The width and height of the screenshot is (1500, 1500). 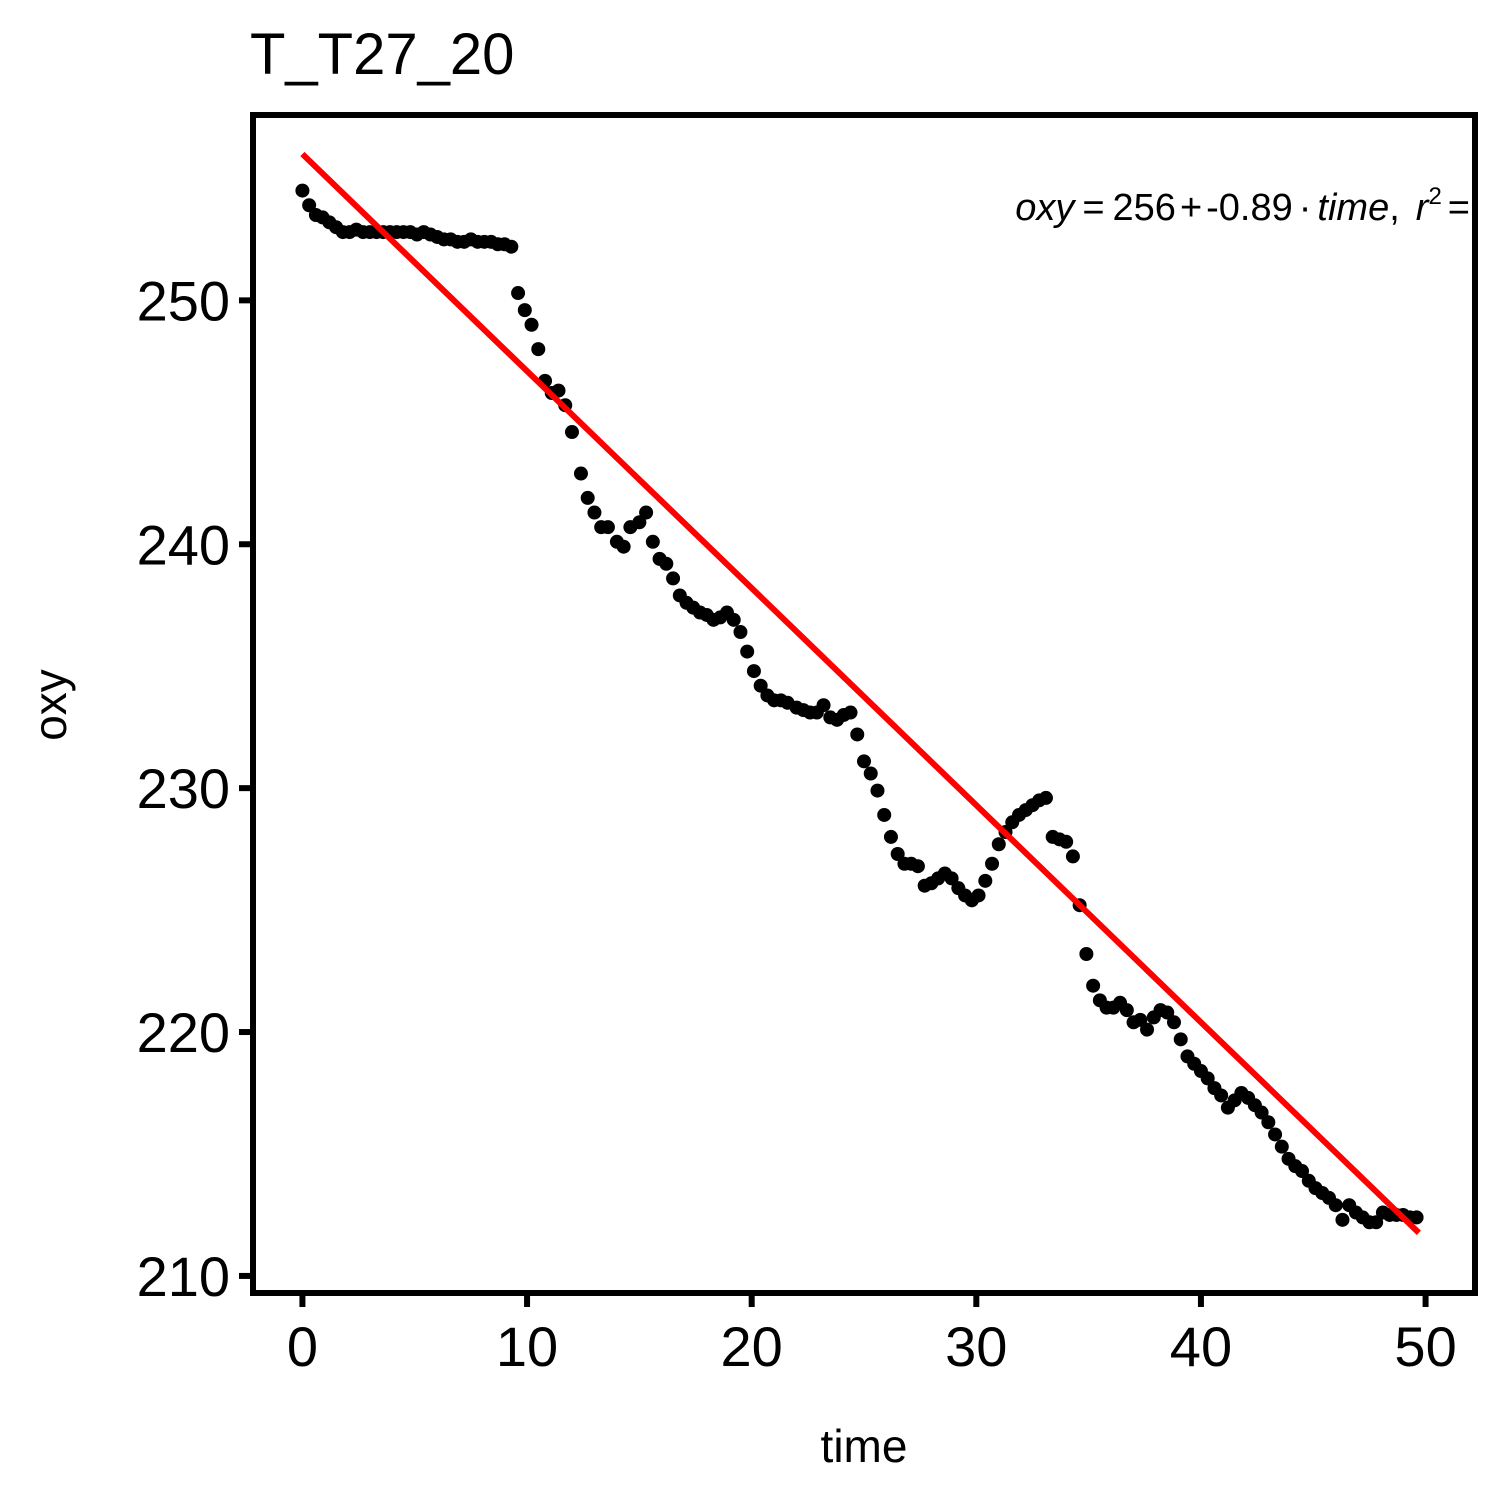 What do you see at coordinates (302, 1346) in the screenshot?
I see `x-tick-label: 0` at bounding box center [302, 1346].